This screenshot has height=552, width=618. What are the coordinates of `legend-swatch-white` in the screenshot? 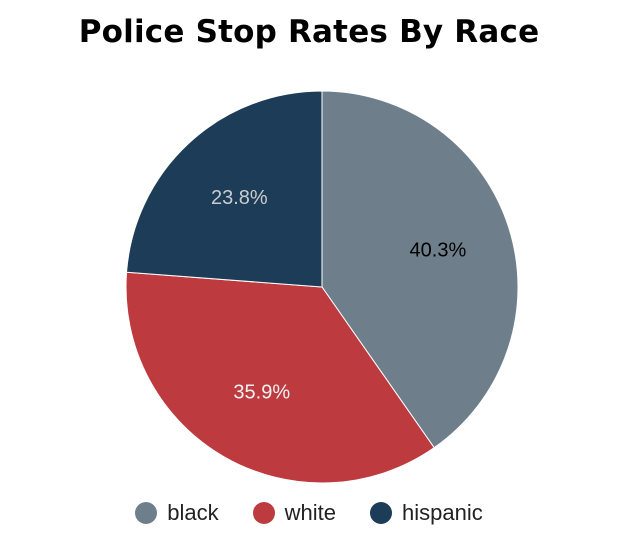 It's located at (263, 513).